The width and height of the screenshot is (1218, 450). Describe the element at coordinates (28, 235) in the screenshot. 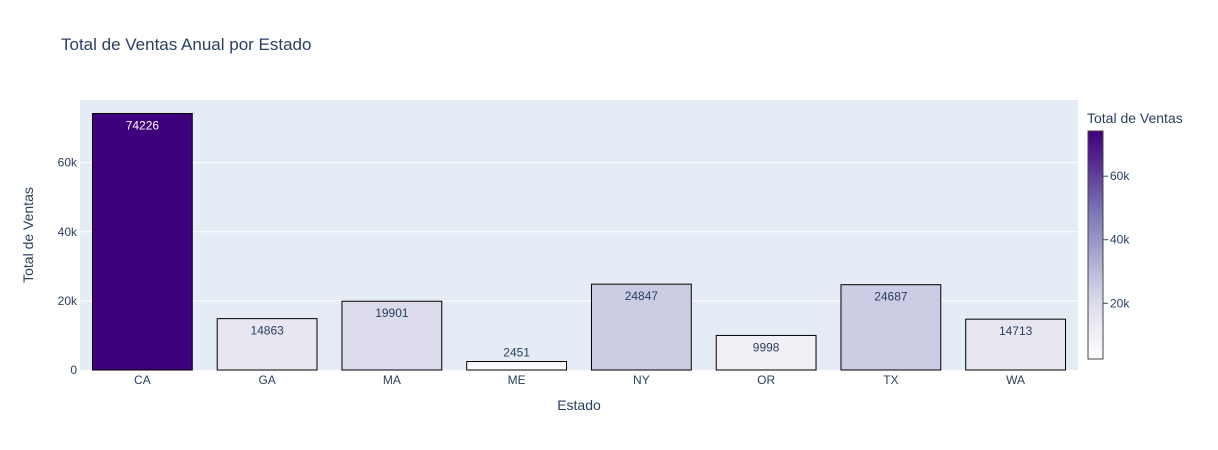

I see `y-axis-title: Total de Ventas` at that location.